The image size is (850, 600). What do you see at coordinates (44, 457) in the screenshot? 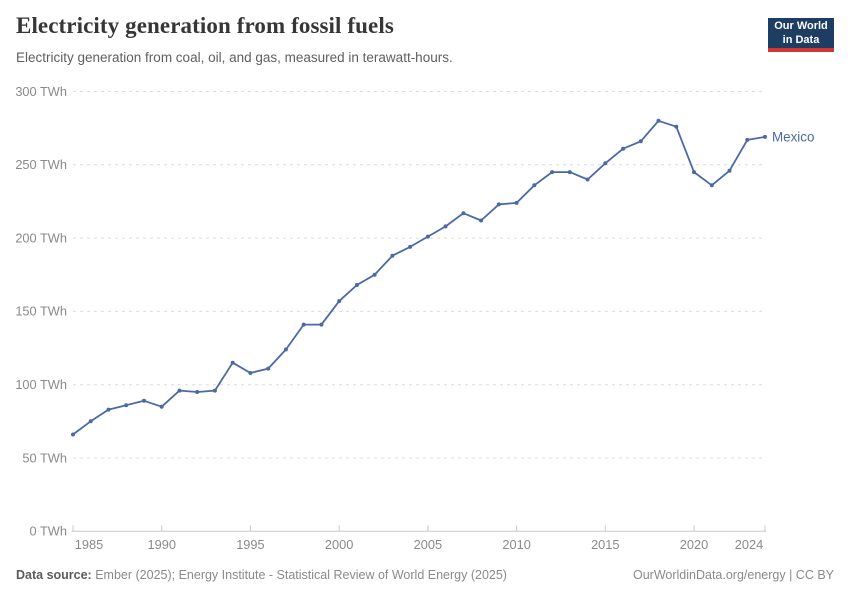
I see `y-axis-tick-label: 50 TWh` at bounding box center [44, 457].